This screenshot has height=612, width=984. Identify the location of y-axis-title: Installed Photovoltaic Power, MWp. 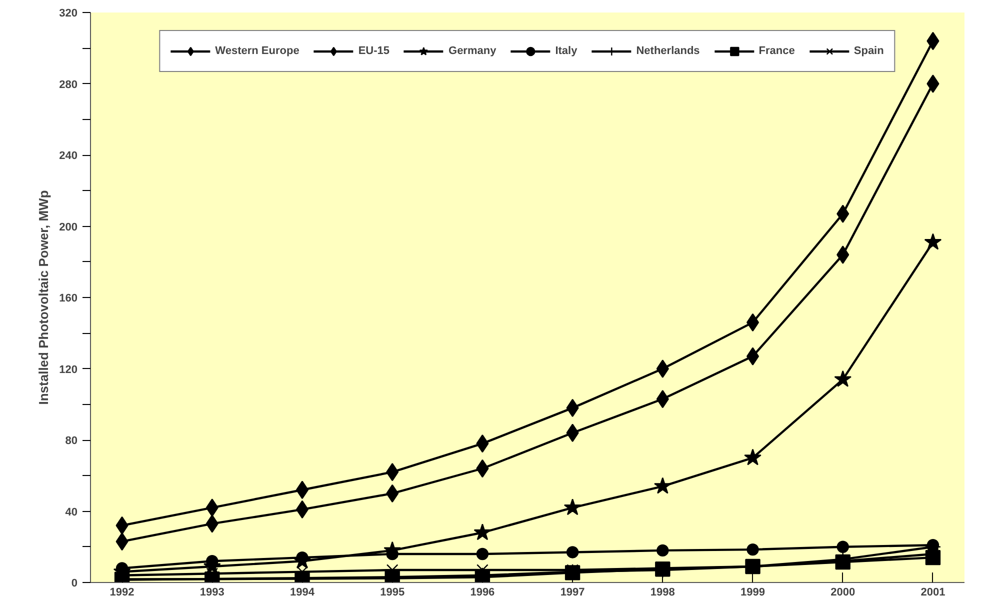
(44, 297).